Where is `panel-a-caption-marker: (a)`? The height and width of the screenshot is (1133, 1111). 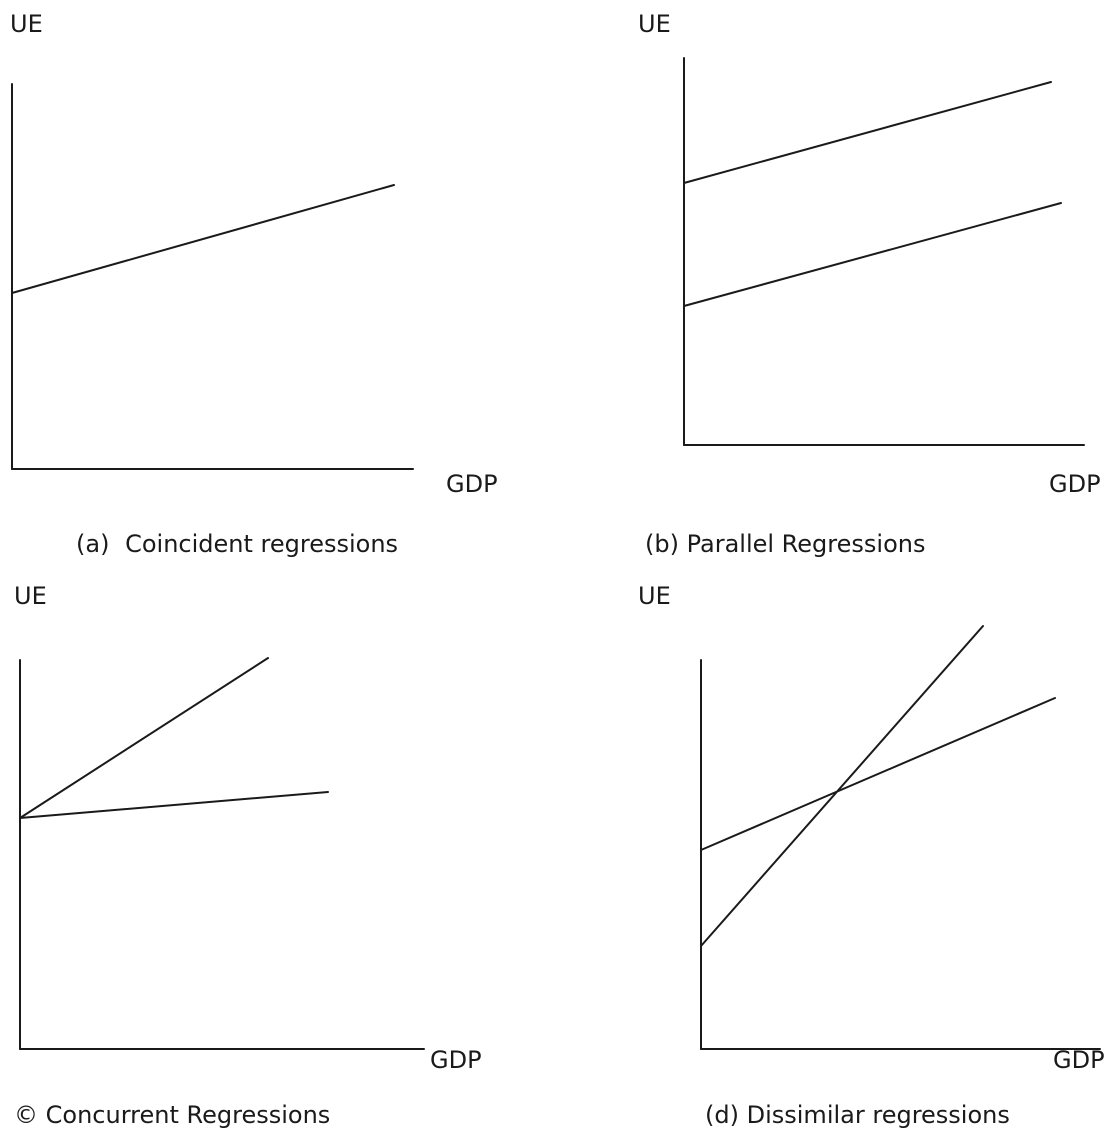 panel-a-caption-marker: (a) is located at coordinates (93, 544).